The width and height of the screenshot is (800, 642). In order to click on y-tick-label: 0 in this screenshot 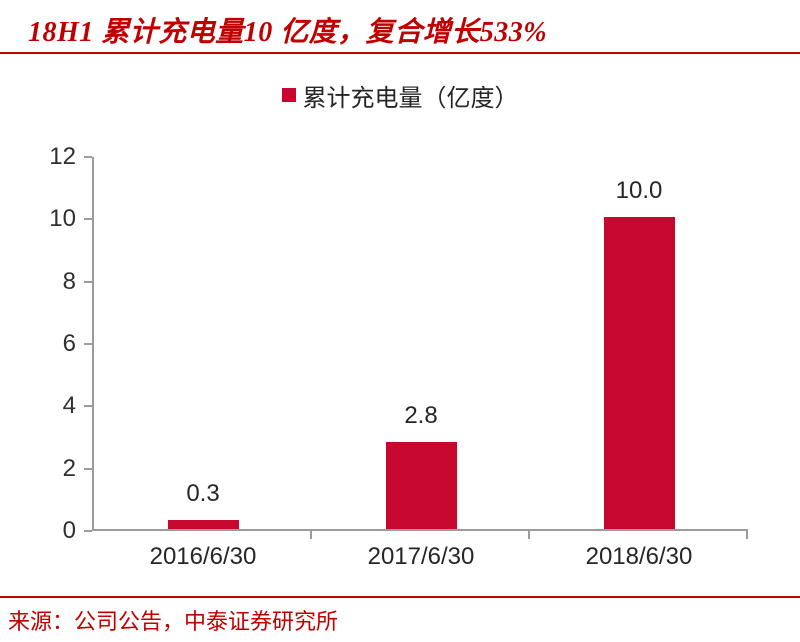, I will do `click(69, 530)`.